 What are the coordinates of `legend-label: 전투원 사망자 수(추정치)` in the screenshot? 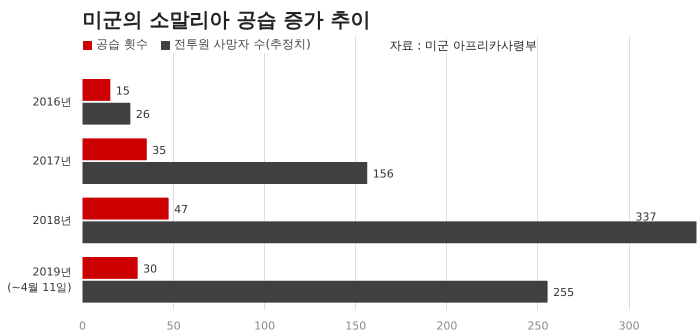 It's located at (242, 44).